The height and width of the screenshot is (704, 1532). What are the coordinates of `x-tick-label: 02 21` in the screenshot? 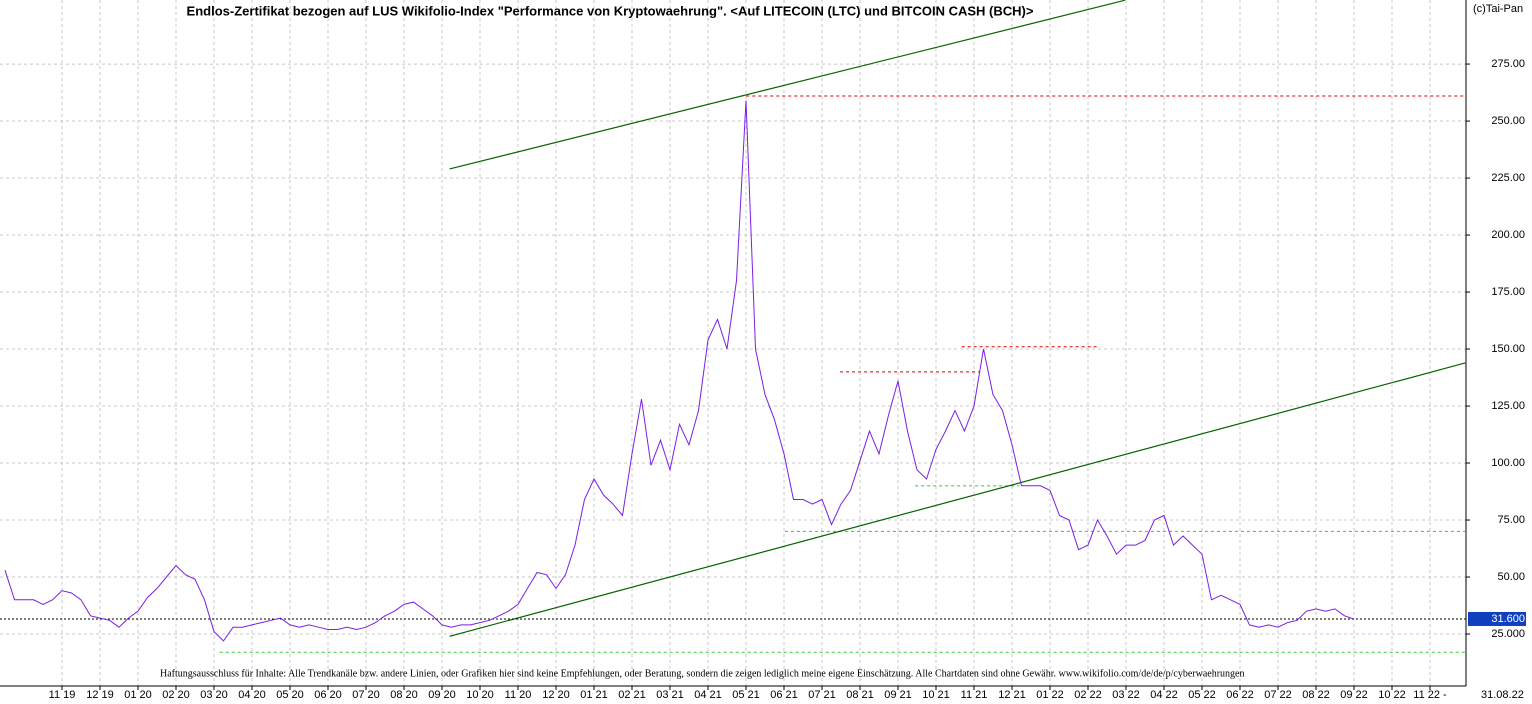 It's located at (632, 695).